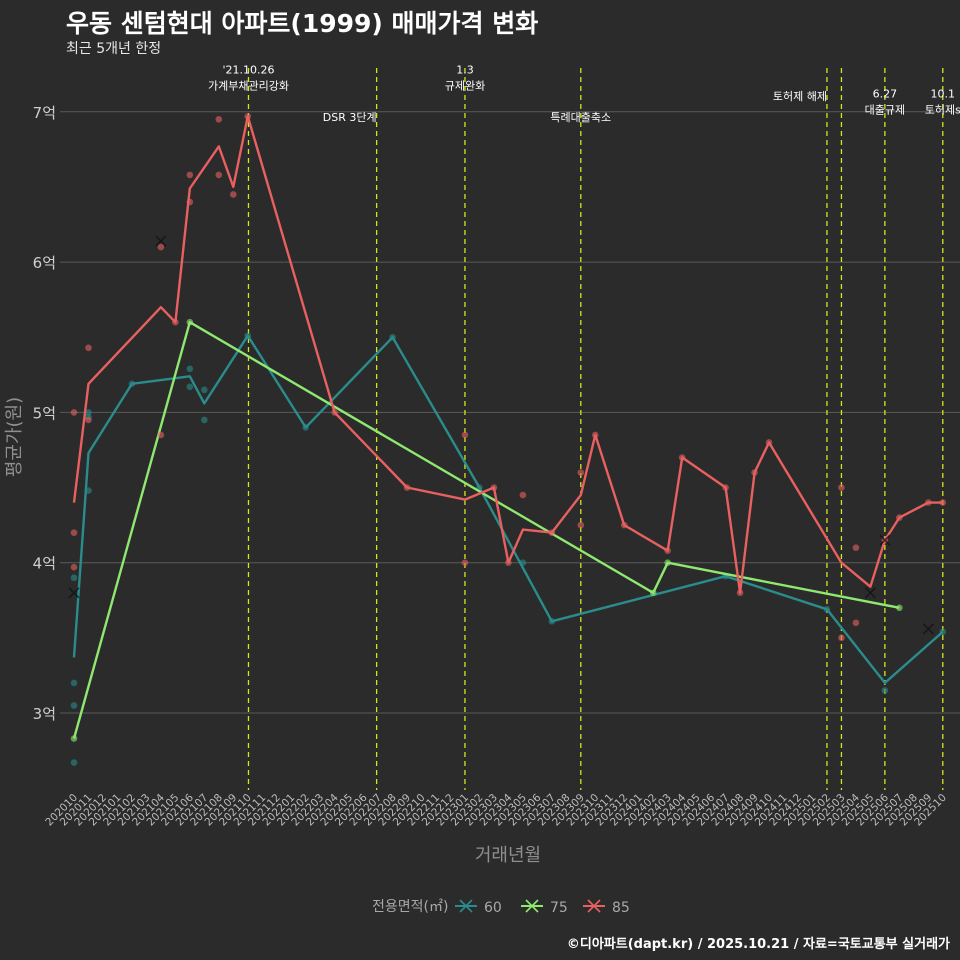 The image size is (960, 960). What do you see at coordinates (493, 908) in the screenshot?
I see `legend-label: 60` at bounding box center [493, 908].